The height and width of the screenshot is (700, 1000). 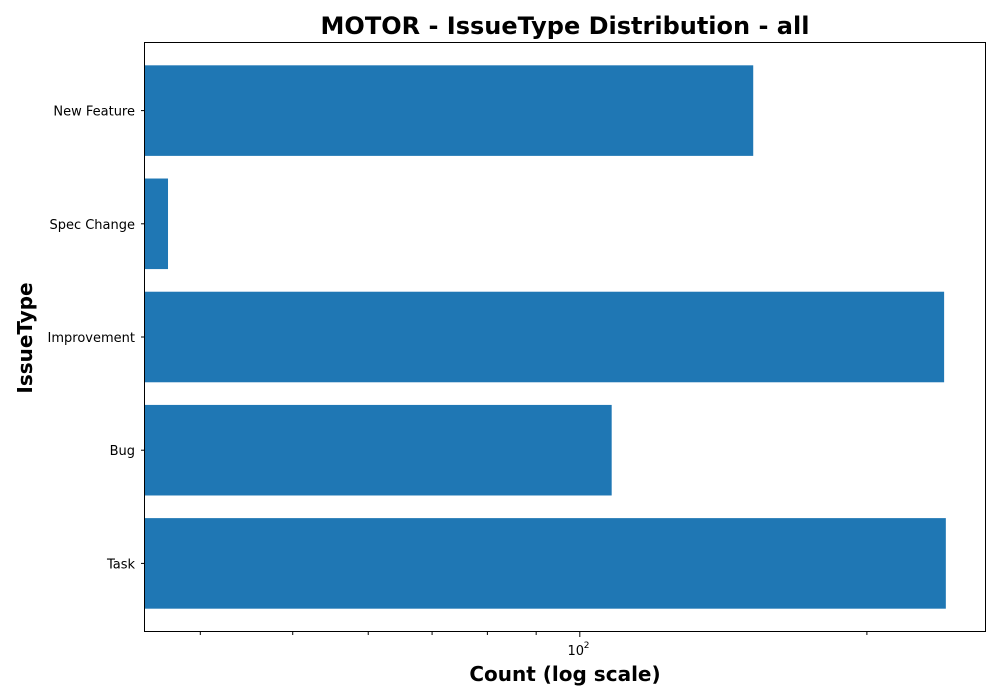 I want to click on bar-improvement, so click(x=545, y=337).